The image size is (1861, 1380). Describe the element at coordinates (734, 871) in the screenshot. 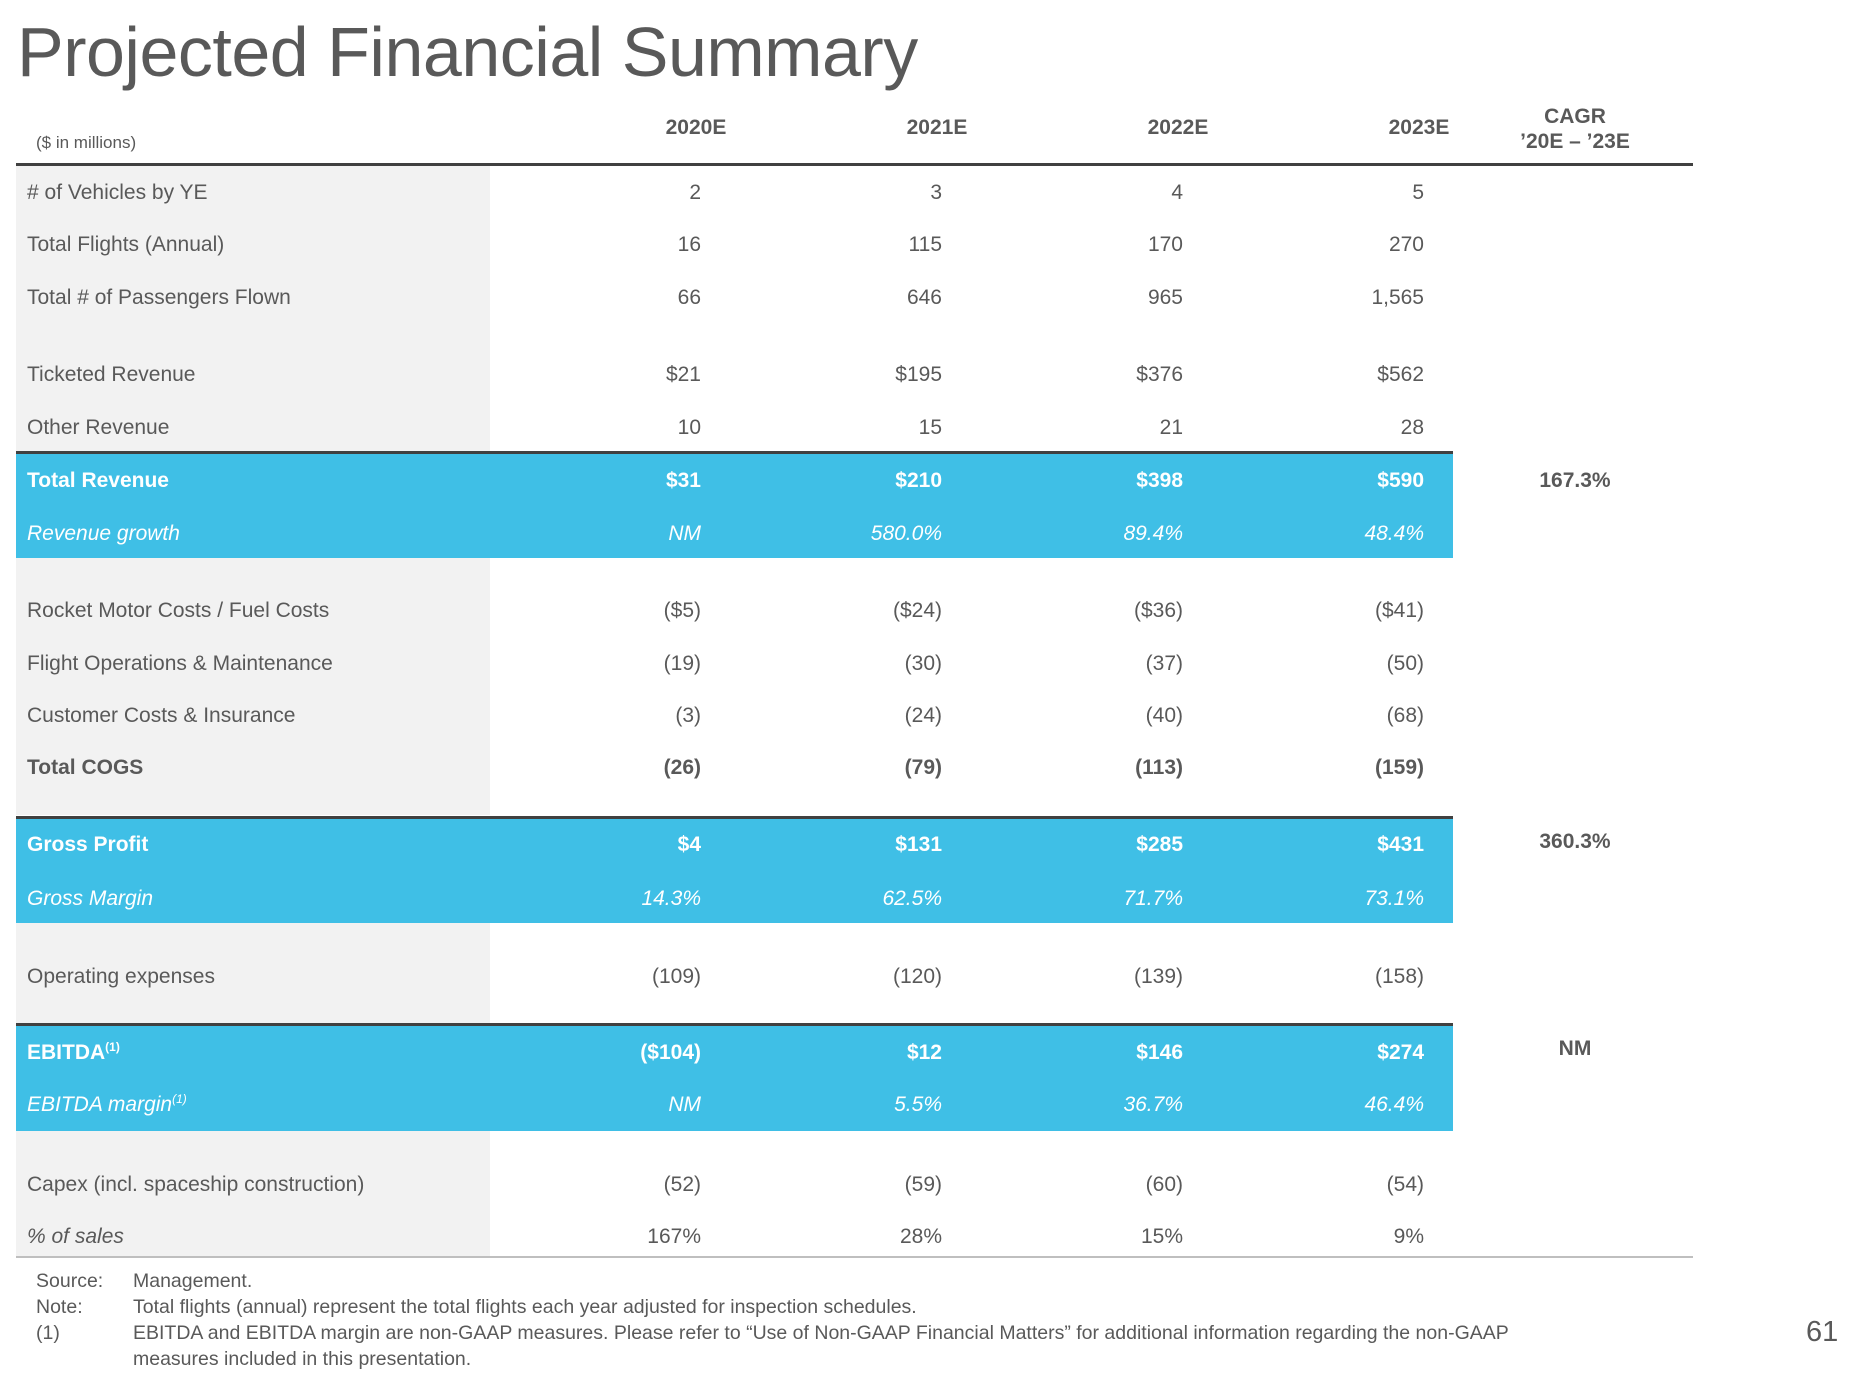

I see `gross-profit-band` at that location.